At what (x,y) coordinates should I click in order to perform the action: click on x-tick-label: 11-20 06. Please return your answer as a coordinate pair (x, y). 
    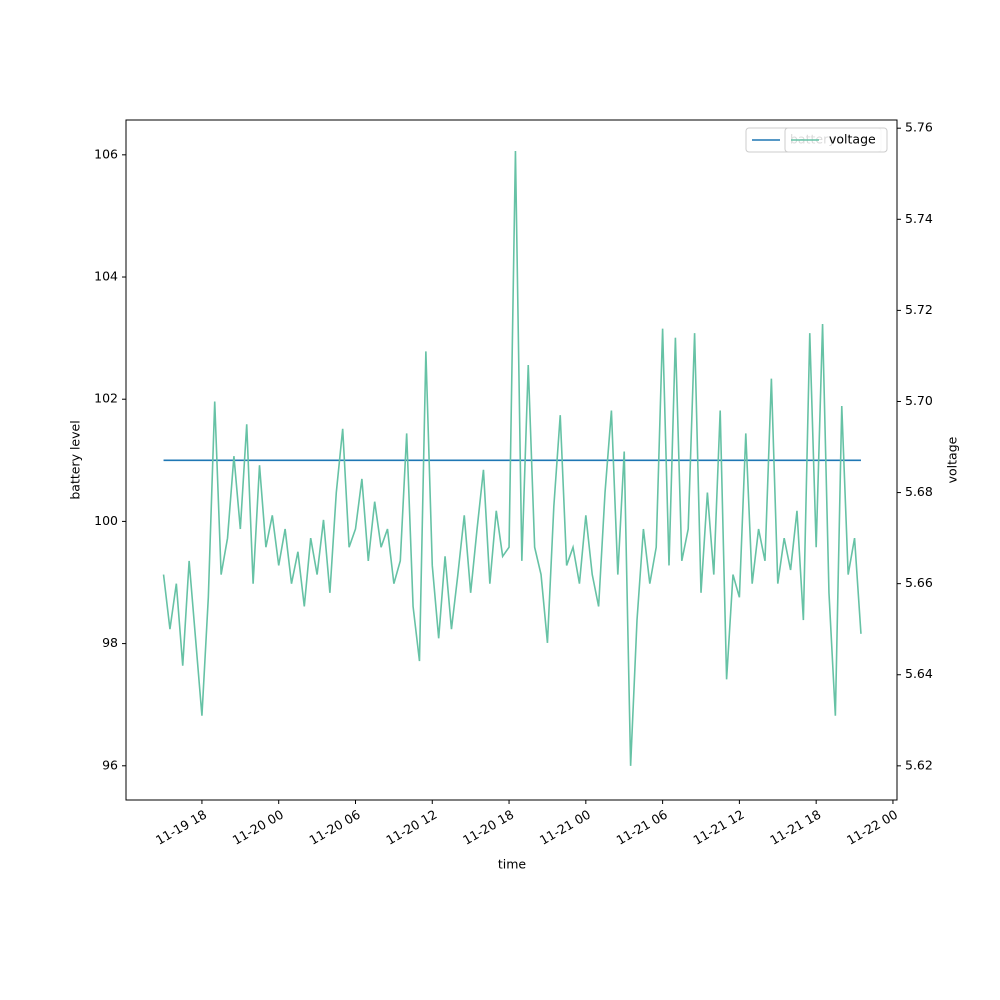
    Looking at the image, I should click on (335, 827).